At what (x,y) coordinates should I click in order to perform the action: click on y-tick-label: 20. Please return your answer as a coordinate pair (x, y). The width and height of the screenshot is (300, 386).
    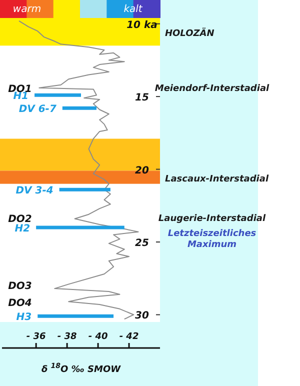
    Looking at the image, I should click on (142, 170).